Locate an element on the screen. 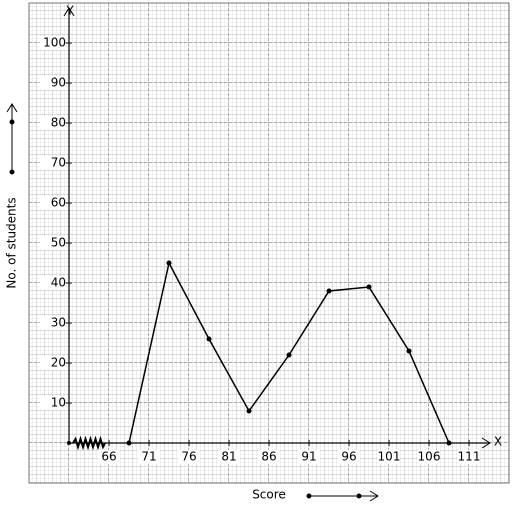 The width and height of the screenshot is (514, 510). y-tick-label: 100 is located at coordinates (54, 43).